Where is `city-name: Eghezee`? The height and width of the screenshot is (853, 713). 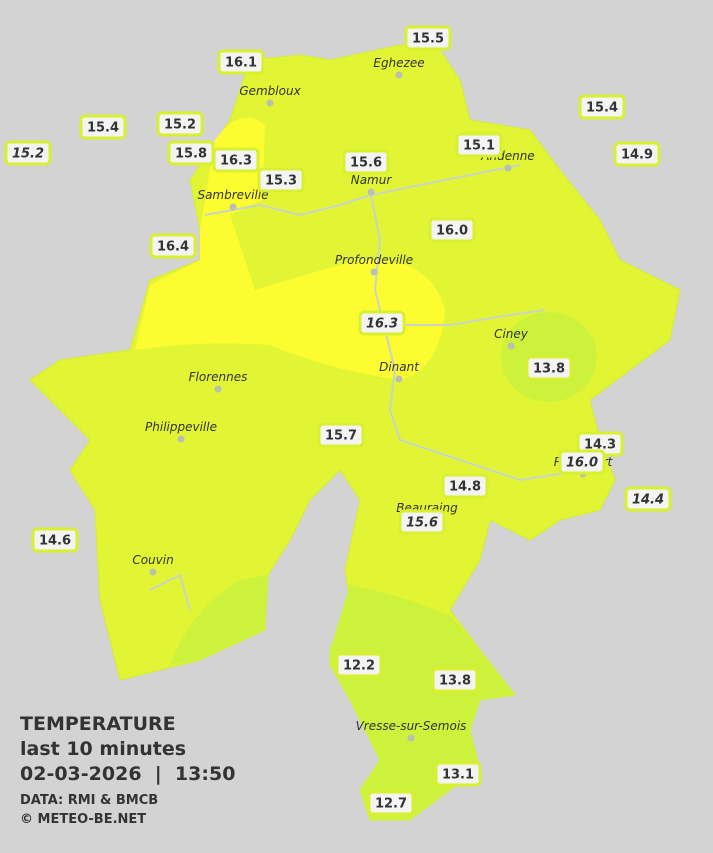
city-name: Eghezee is located at coordinates (398, 63).